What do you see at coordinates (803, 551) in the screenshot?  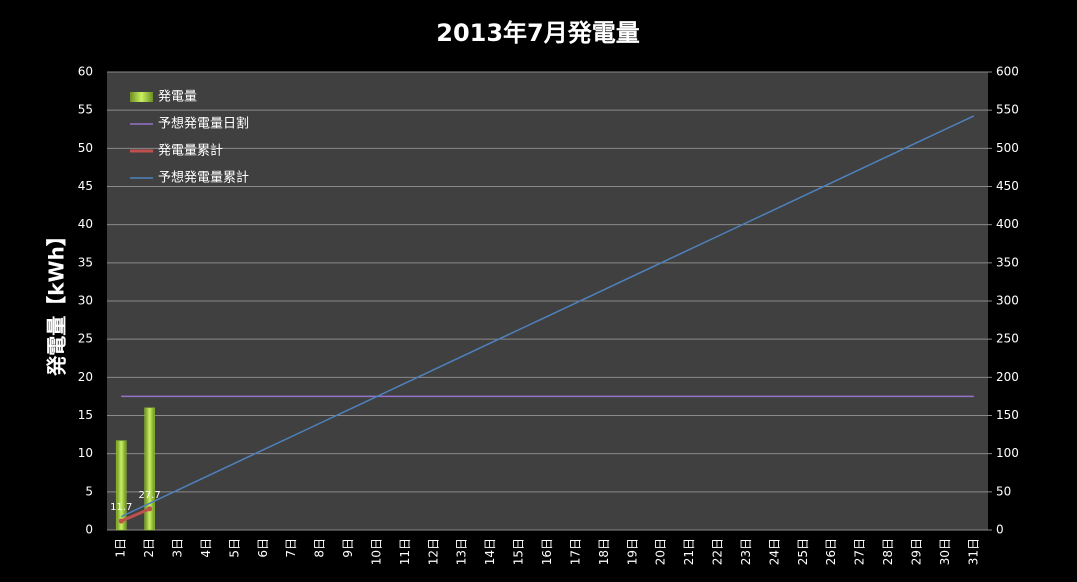 I see `x-tick-label: 25日` at bounding box center [803, 551].